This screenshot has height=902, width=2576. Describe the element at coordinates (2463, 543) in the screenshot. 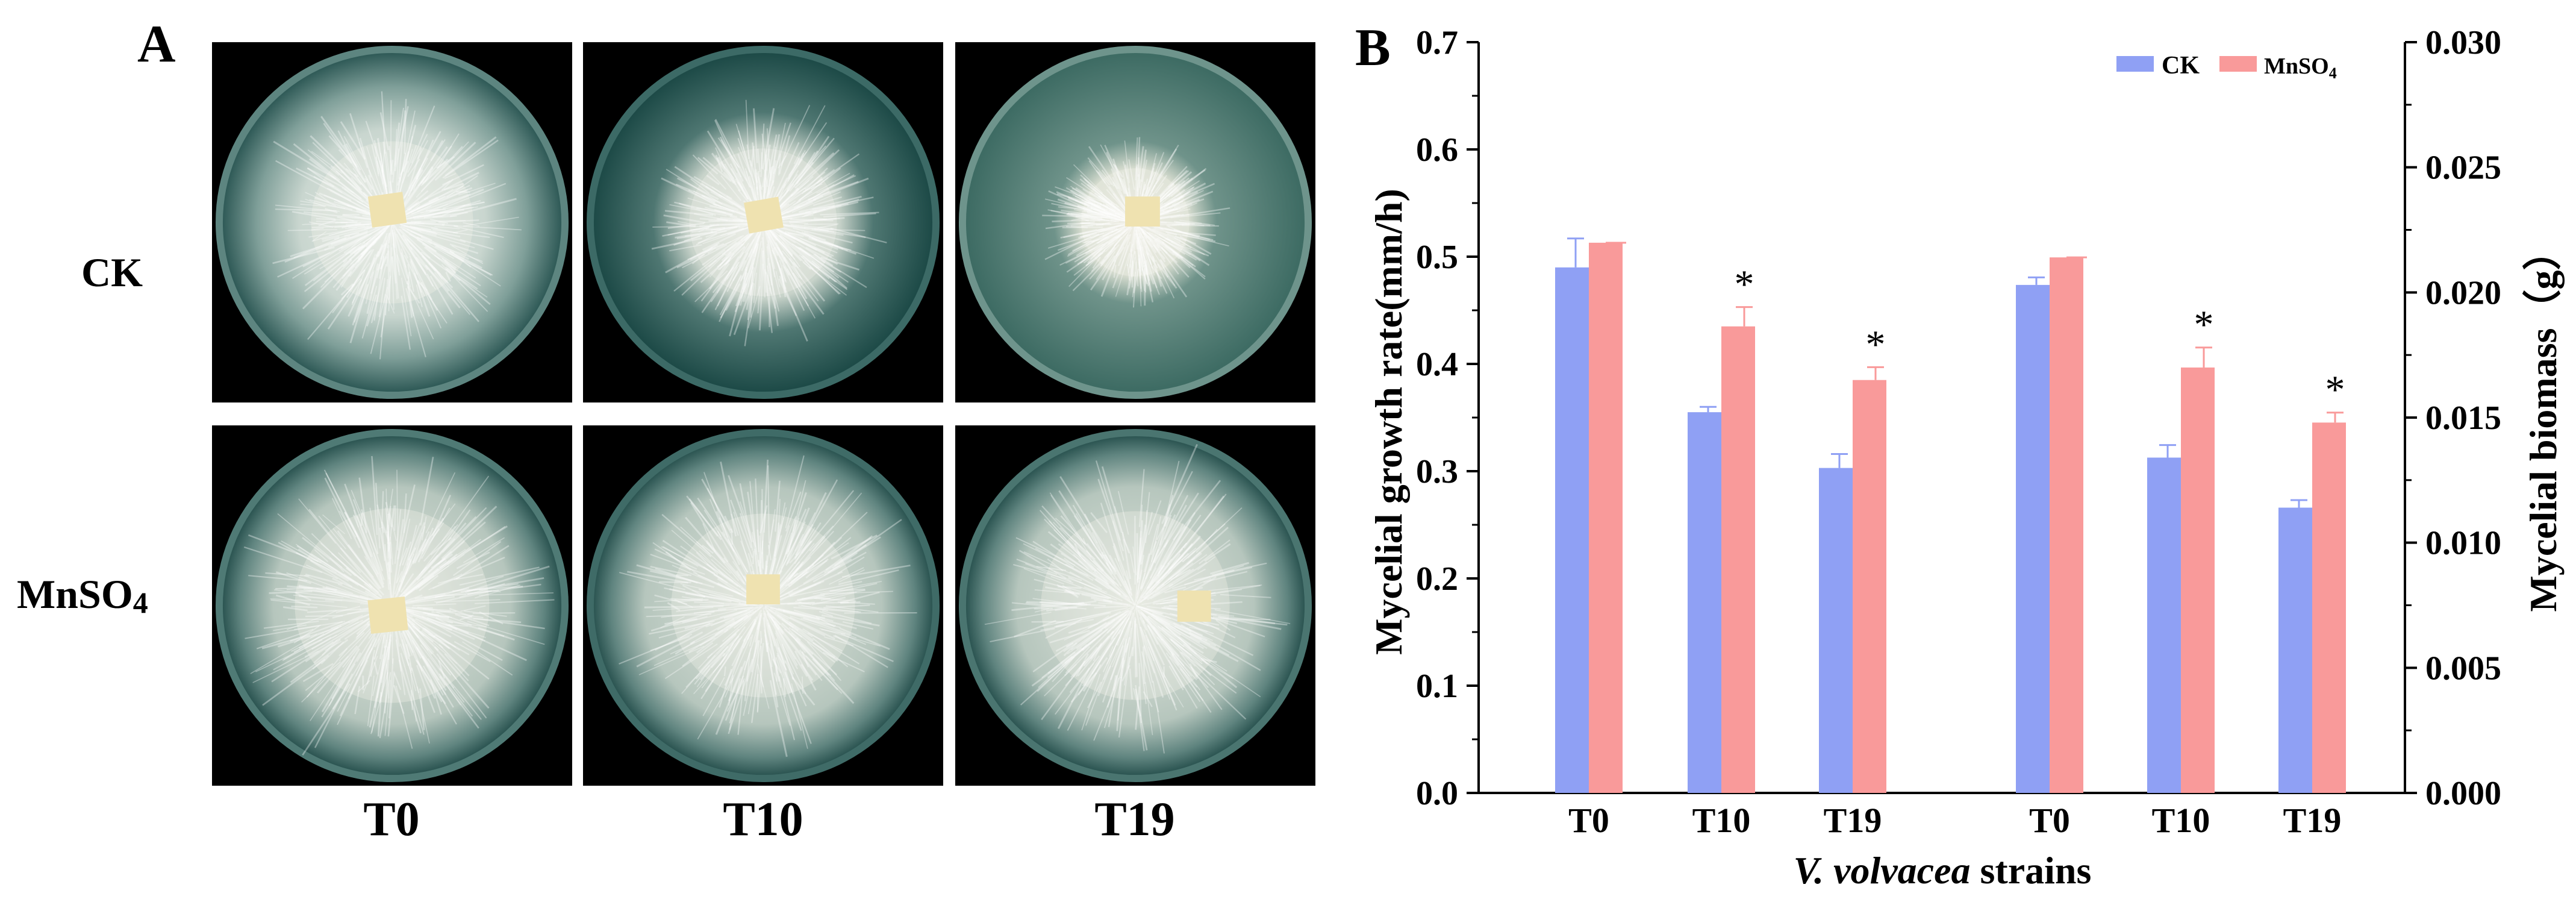

I see `y-tick-label-right: 0.010` at that location.